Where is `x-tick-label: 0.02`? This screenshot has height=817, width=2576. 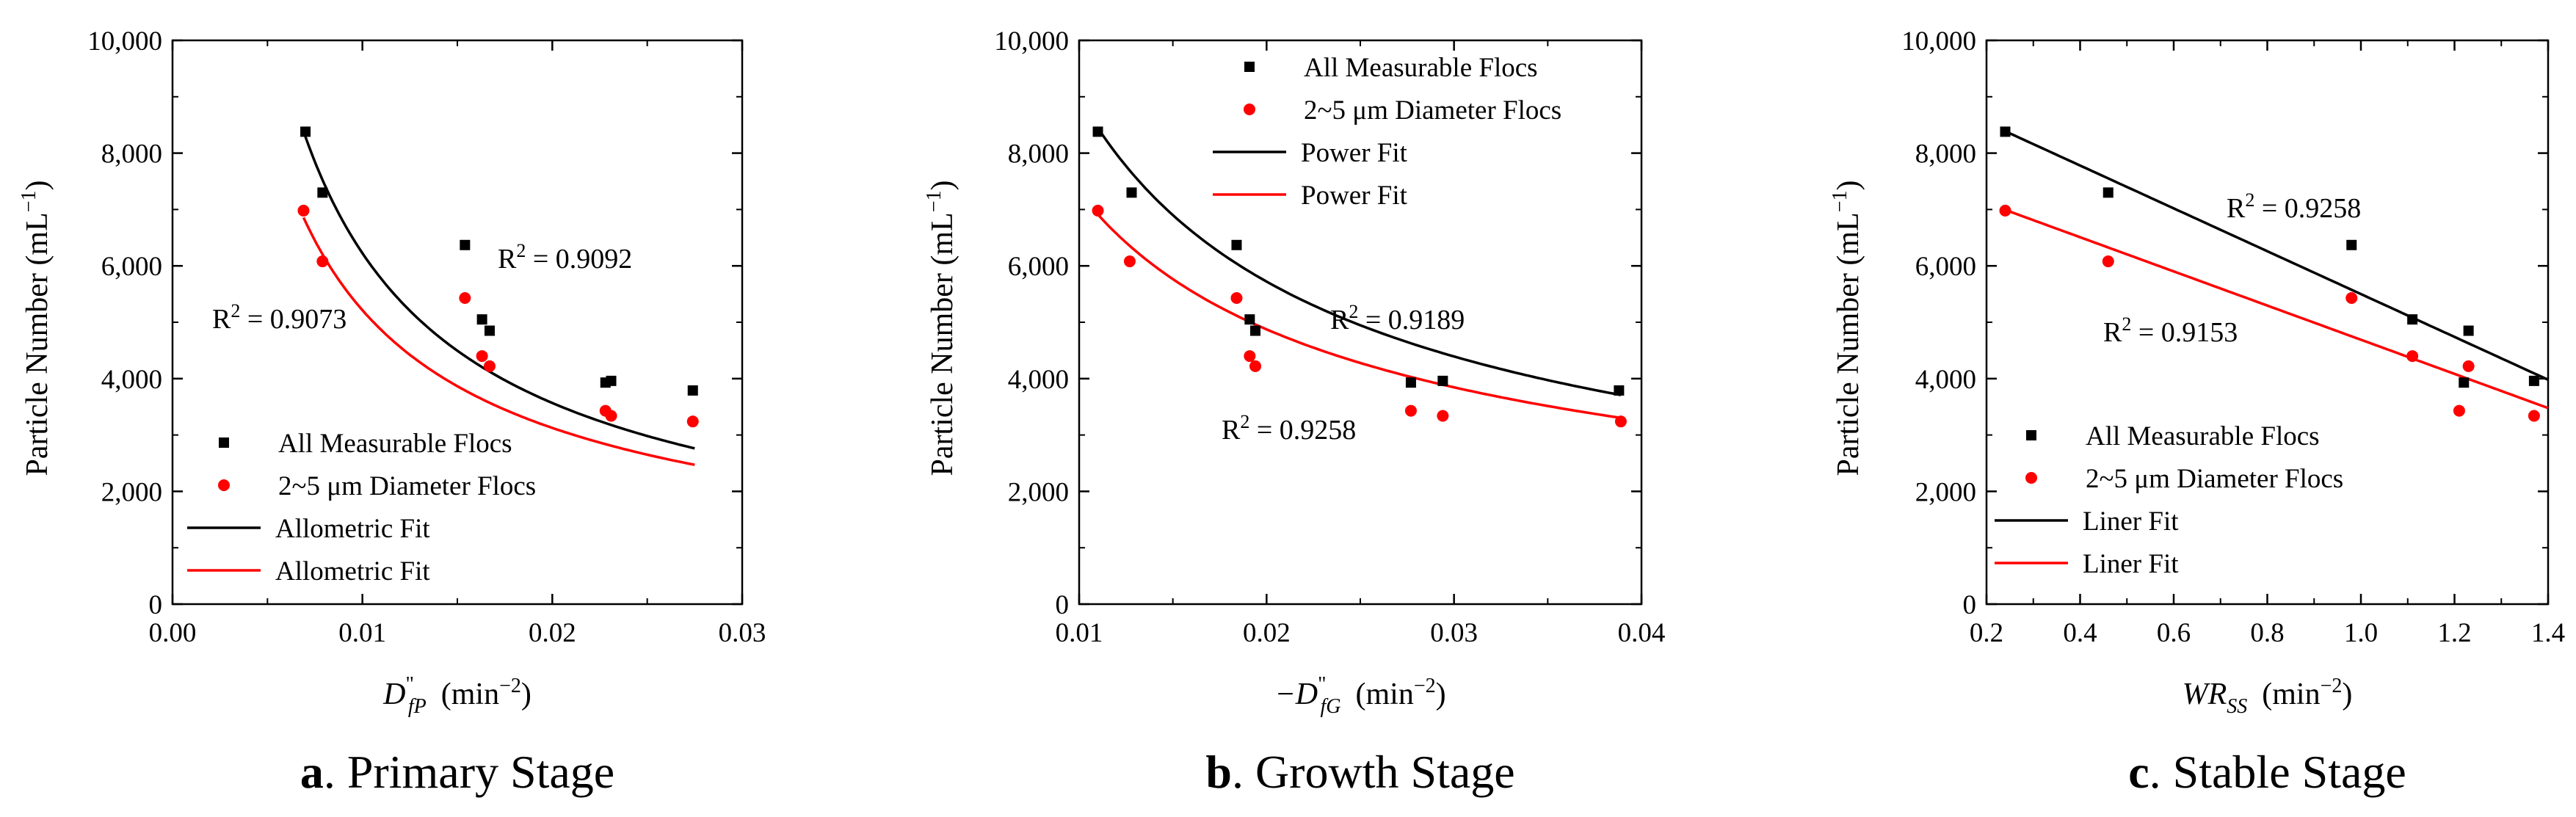
x-tick-label: 0.02 is located at coordinates (553, 633).